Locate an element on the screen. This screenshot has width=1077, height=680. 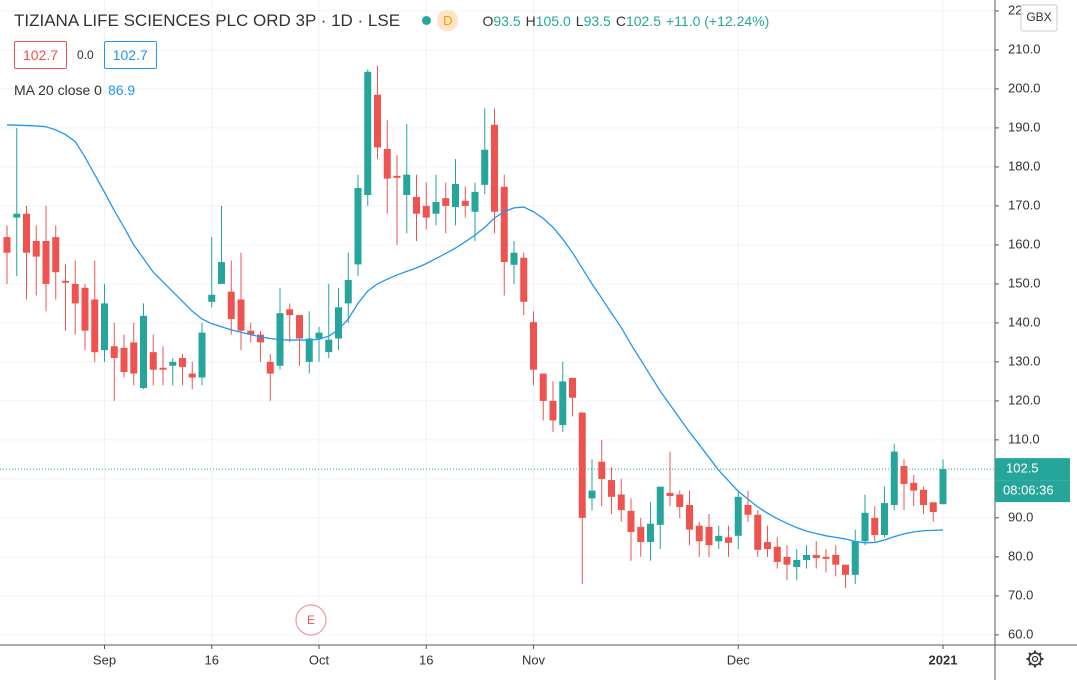
indicator-value: 86.9 is located at coordinates (121, 90).